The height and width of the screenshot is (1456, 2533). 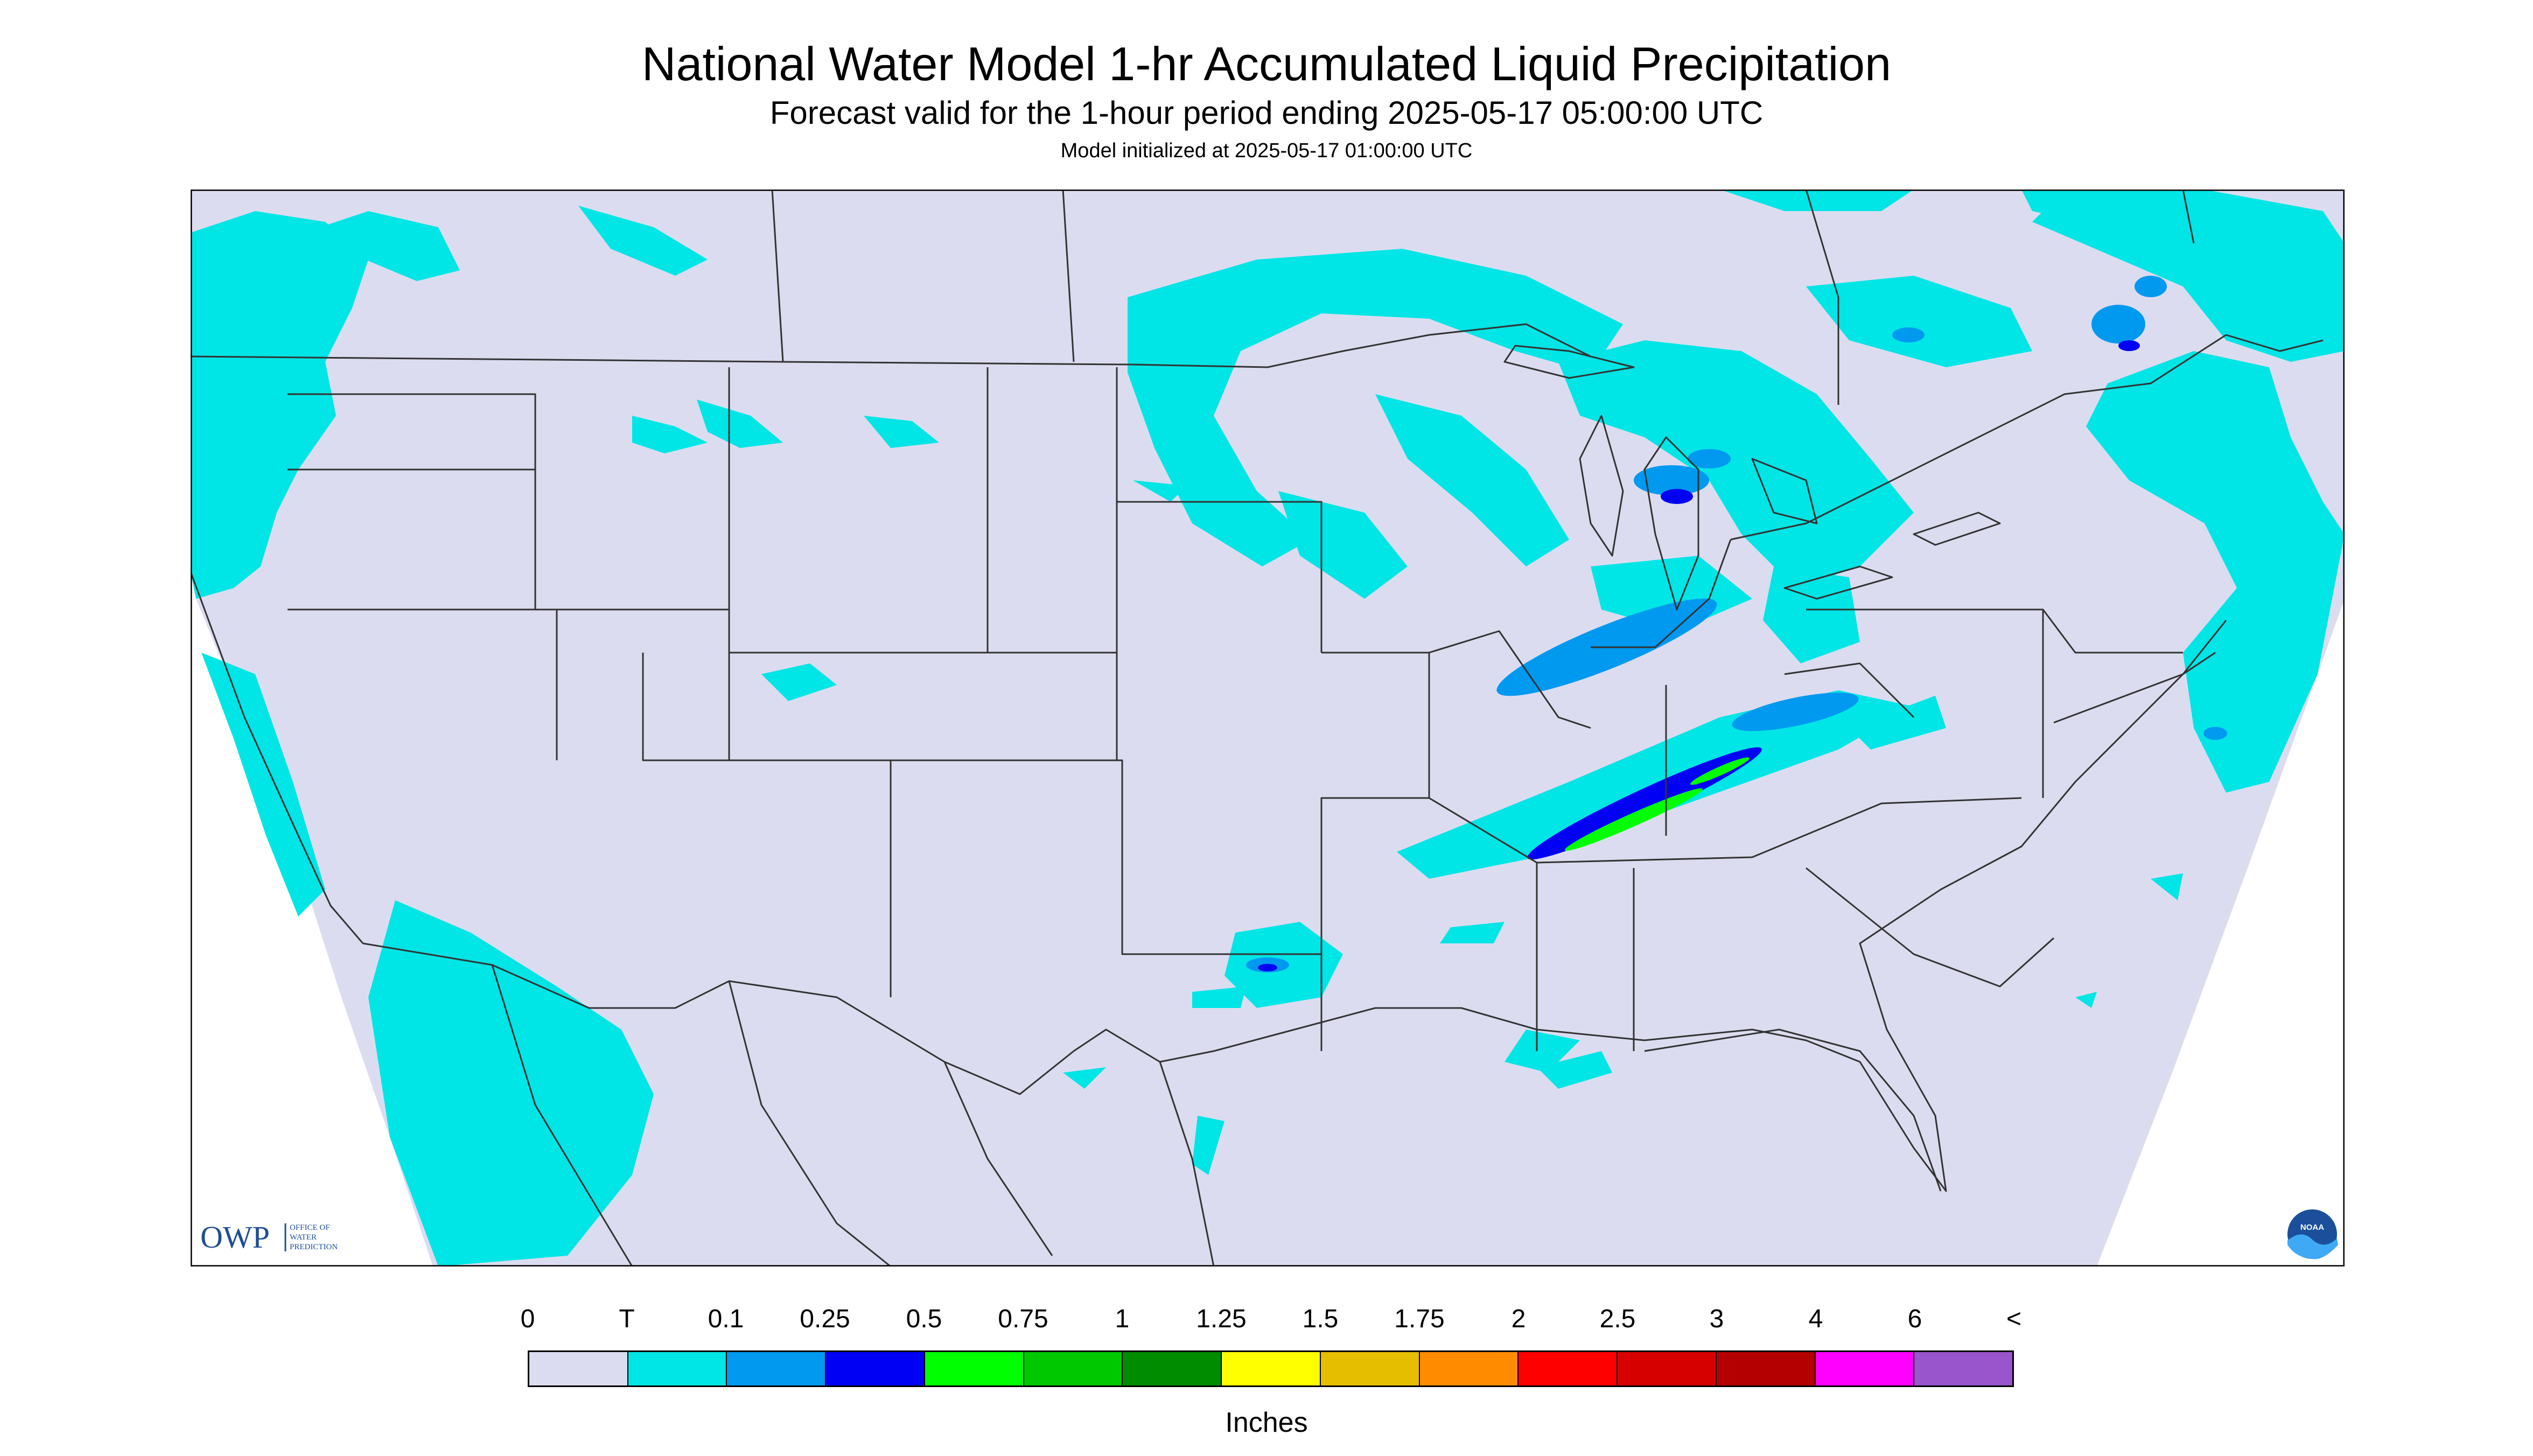 I want to click on legend-label: 6, so click(x=1915, y=1319).